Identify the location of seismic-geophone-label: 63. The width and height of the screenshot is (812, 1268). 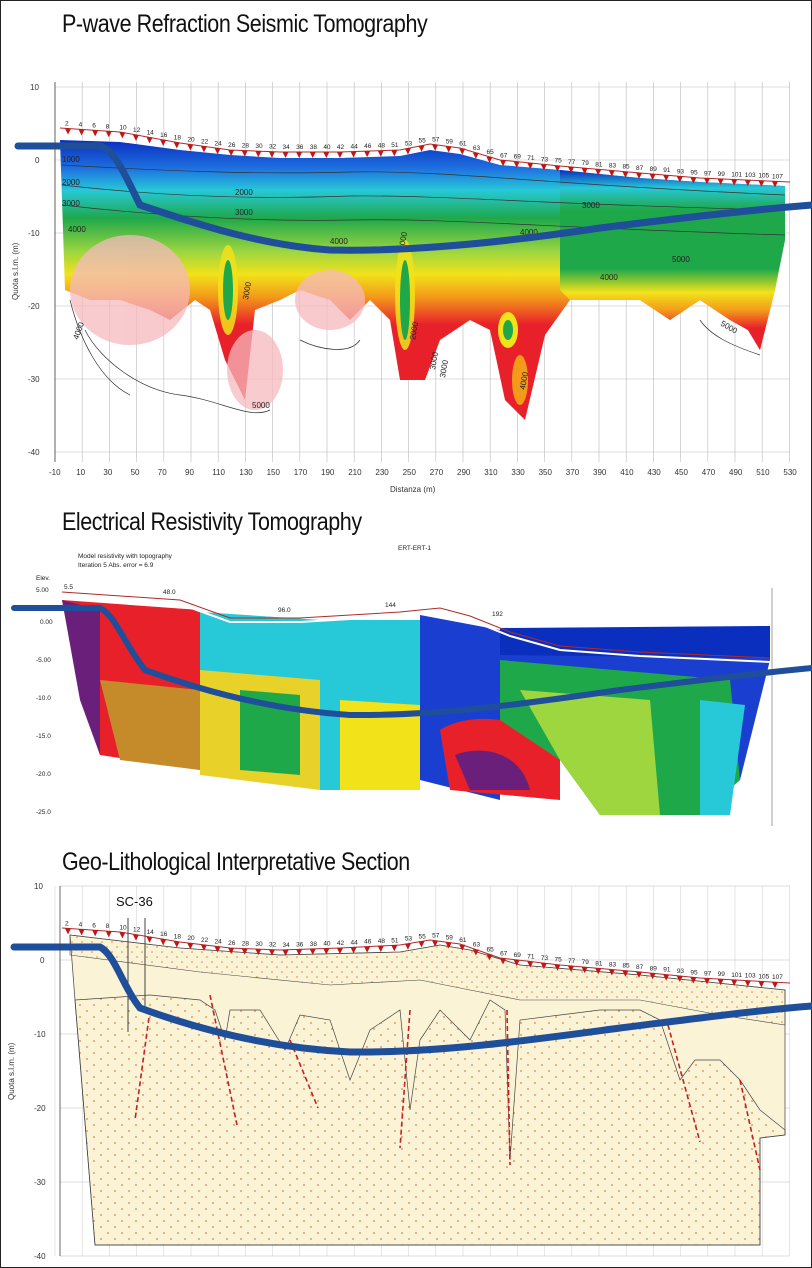
(477, 148).